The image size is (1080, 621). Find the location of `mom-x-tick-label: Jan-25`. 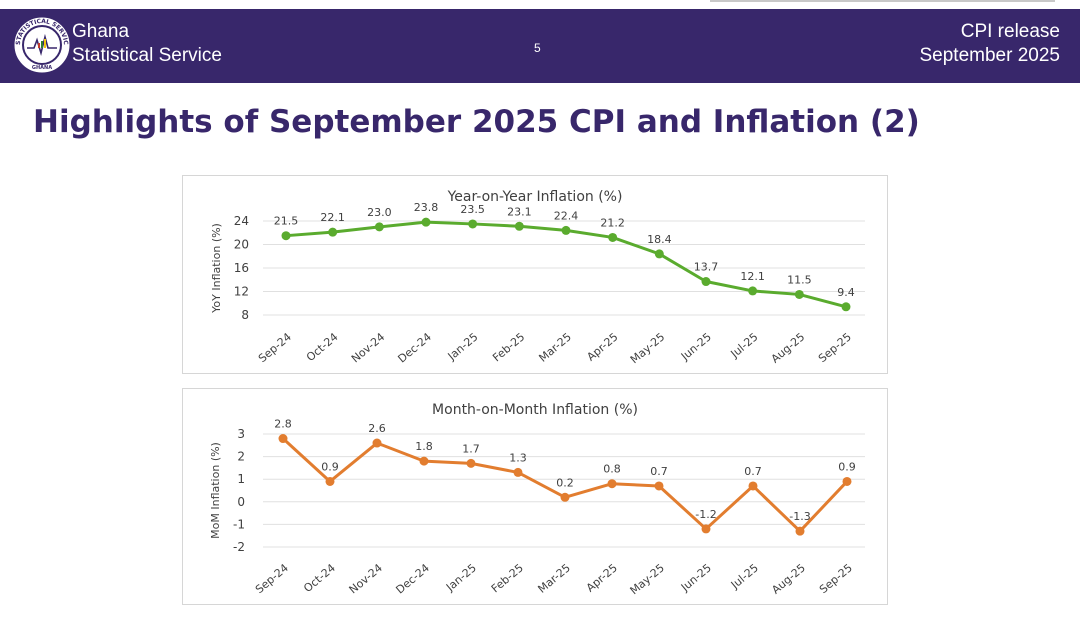

mom-x-tick-label: Jan-25 is located at coordinates (461, 577).